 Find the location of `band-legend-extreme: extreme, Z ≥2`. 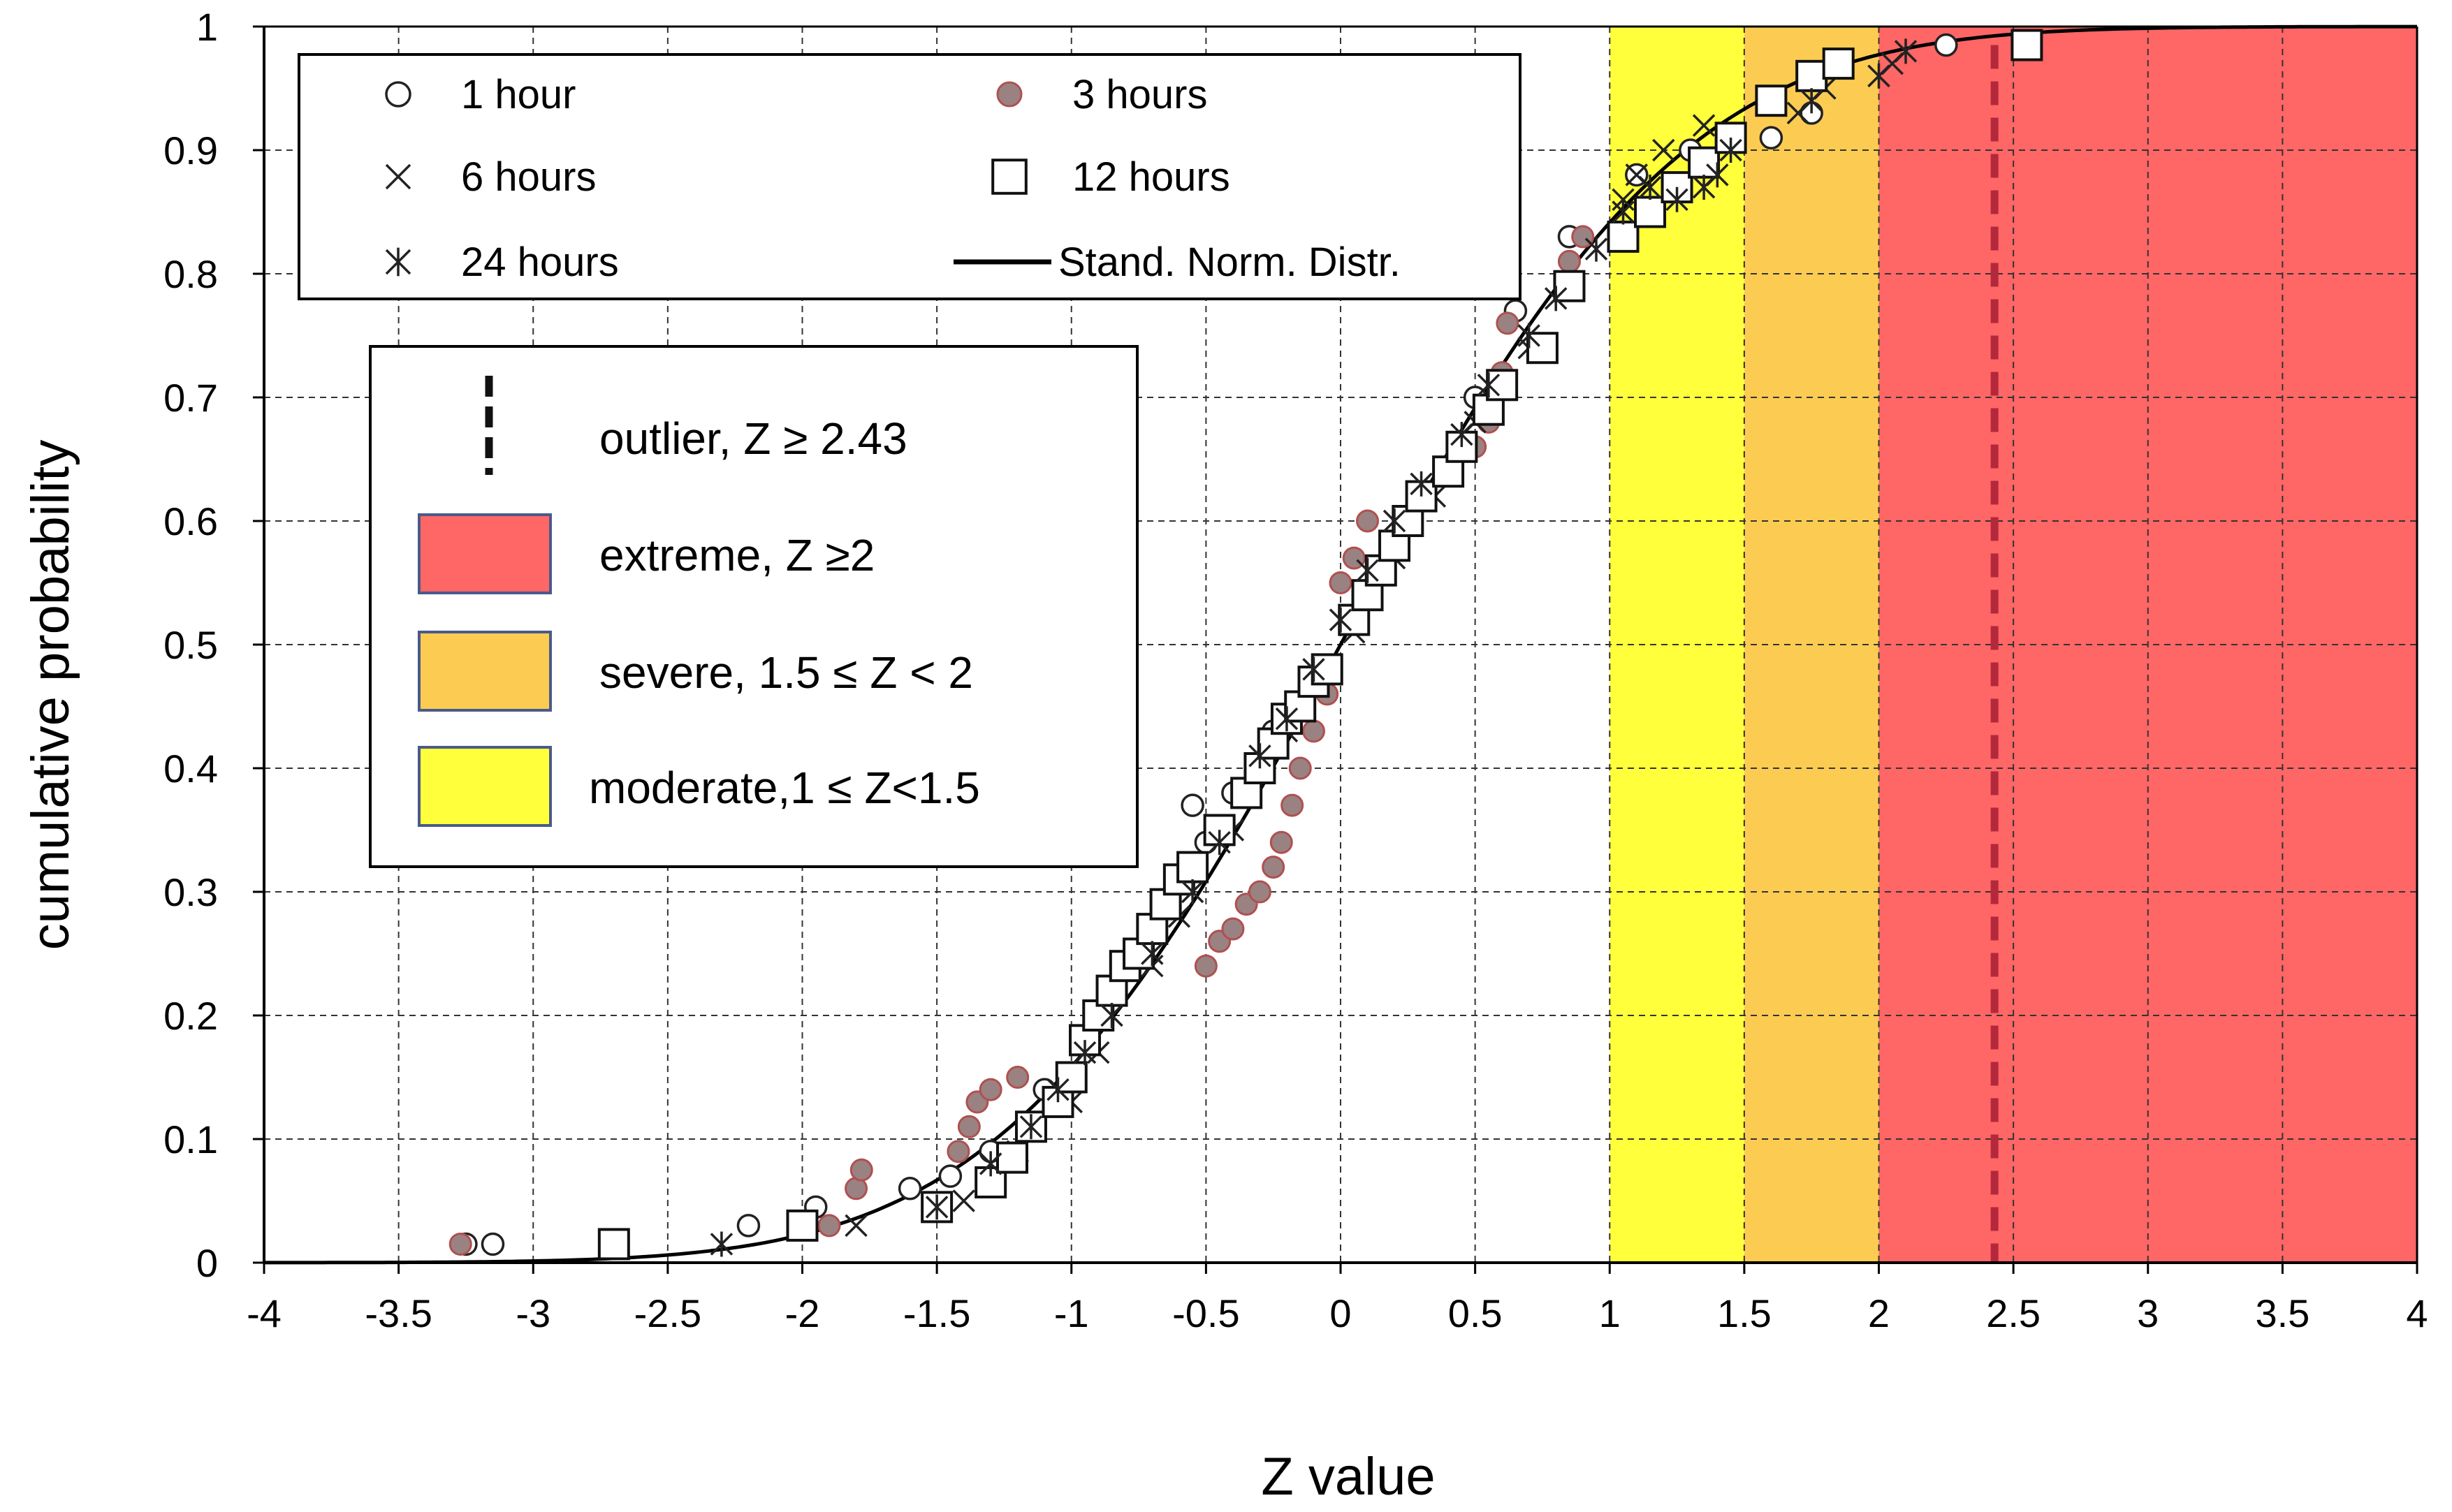

band-legend-extreme: extreme, Z ≥2 is located at coordinates (646, 553).